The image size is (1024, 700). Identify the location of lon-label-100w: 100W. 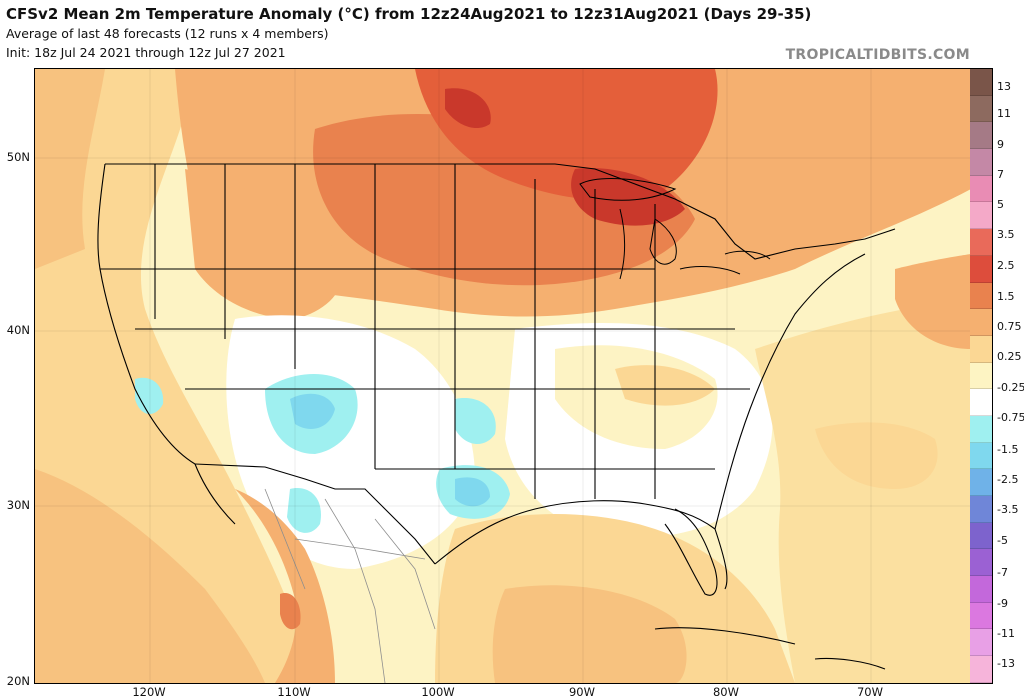
(438, 692).